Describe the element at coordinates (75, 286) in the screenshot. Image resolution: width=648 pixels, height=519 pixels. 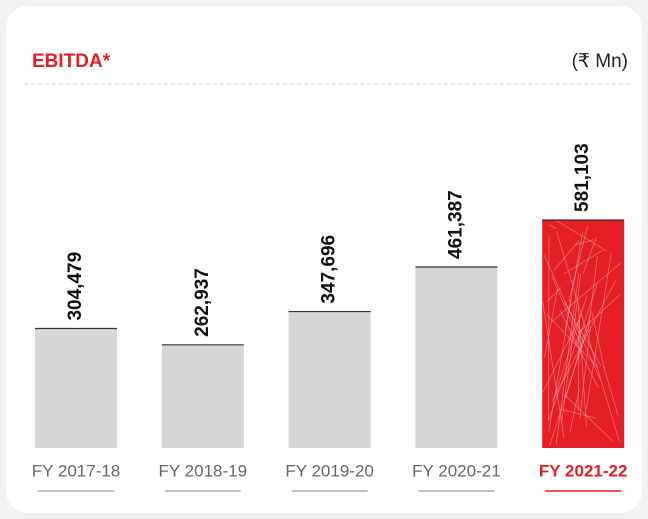
I see `value-label: 304,479` at that location.